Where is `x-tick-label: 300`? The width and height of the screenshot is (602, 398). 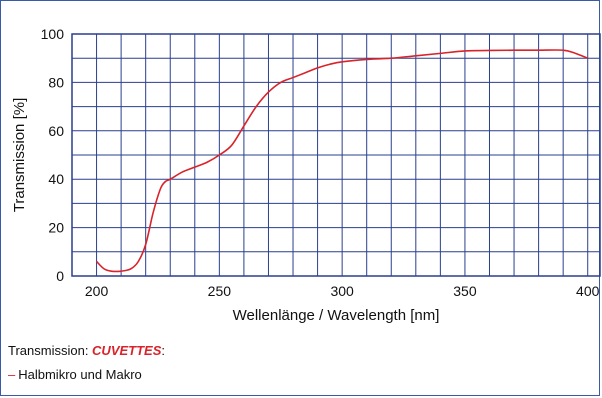 x-tick-label: 300 is located at coordinates (342, 291).